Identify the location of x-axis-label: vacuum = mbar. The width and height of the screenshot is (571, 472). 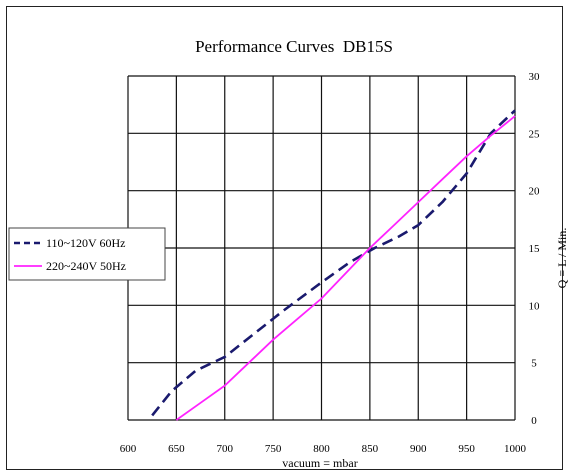
(319, 463).